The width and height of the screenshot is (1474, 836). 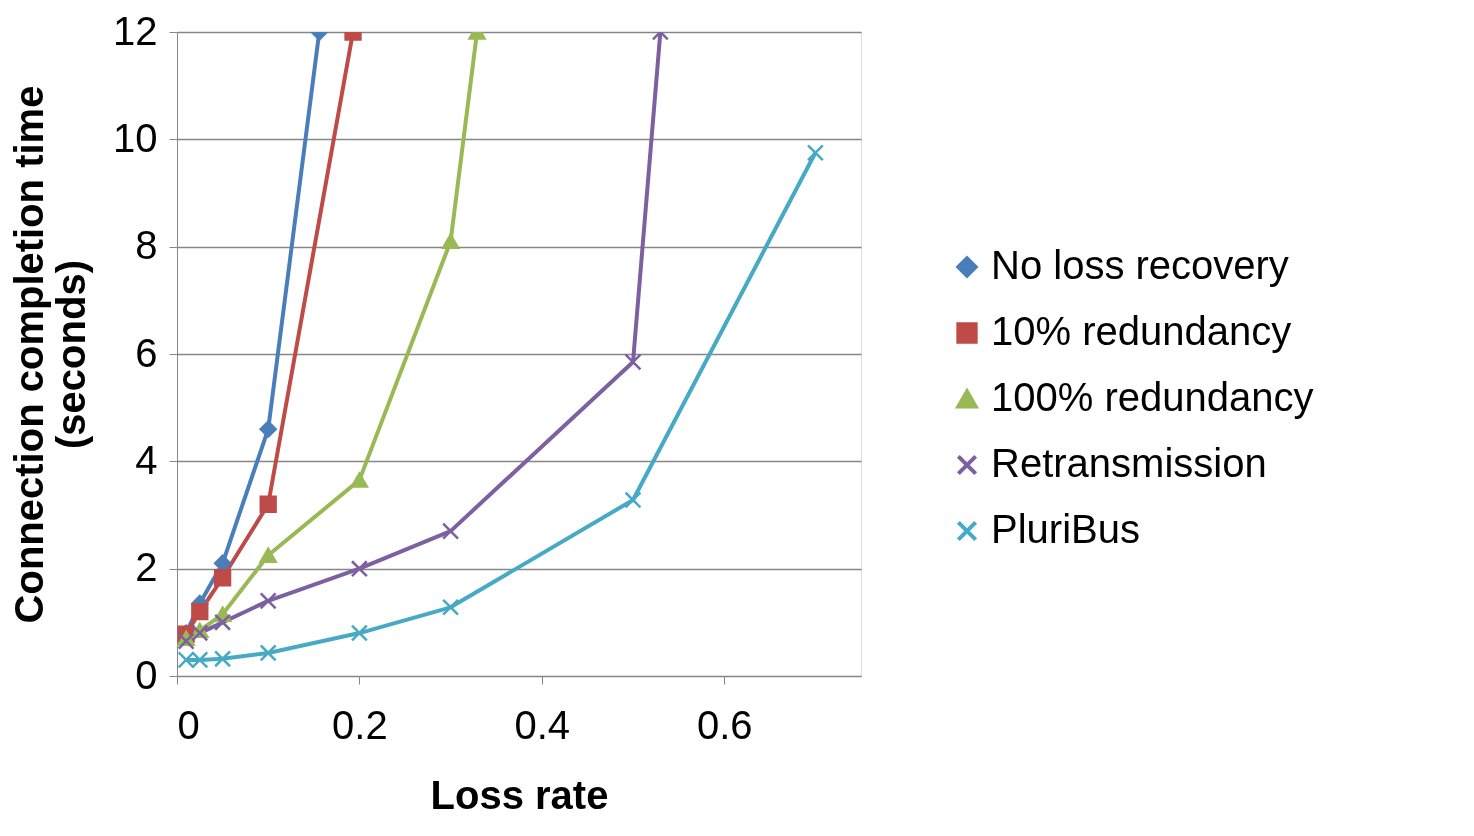 What do you see at coordinates (360, 724) in the screenshot?
I see `x-tick-label: 0.2` at bounding box center [360, 724].